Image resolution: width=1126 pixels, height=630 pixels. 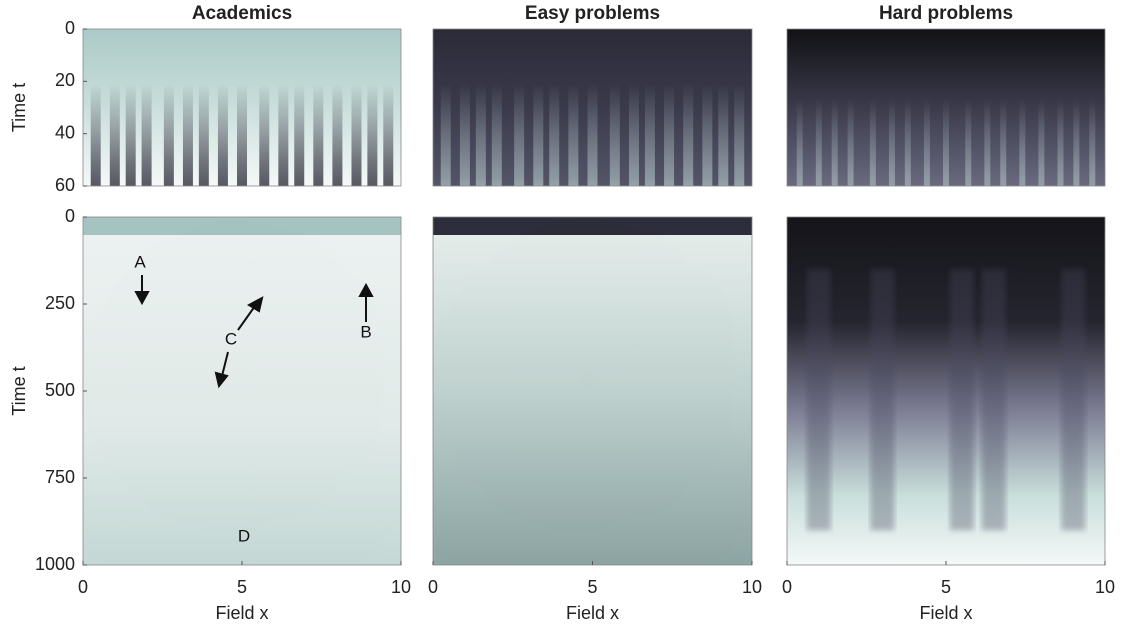 What do you see at coordinates (65, 132) in the screenshot?
I see `y-tick-label: 40` at bounding box center [65, 132].